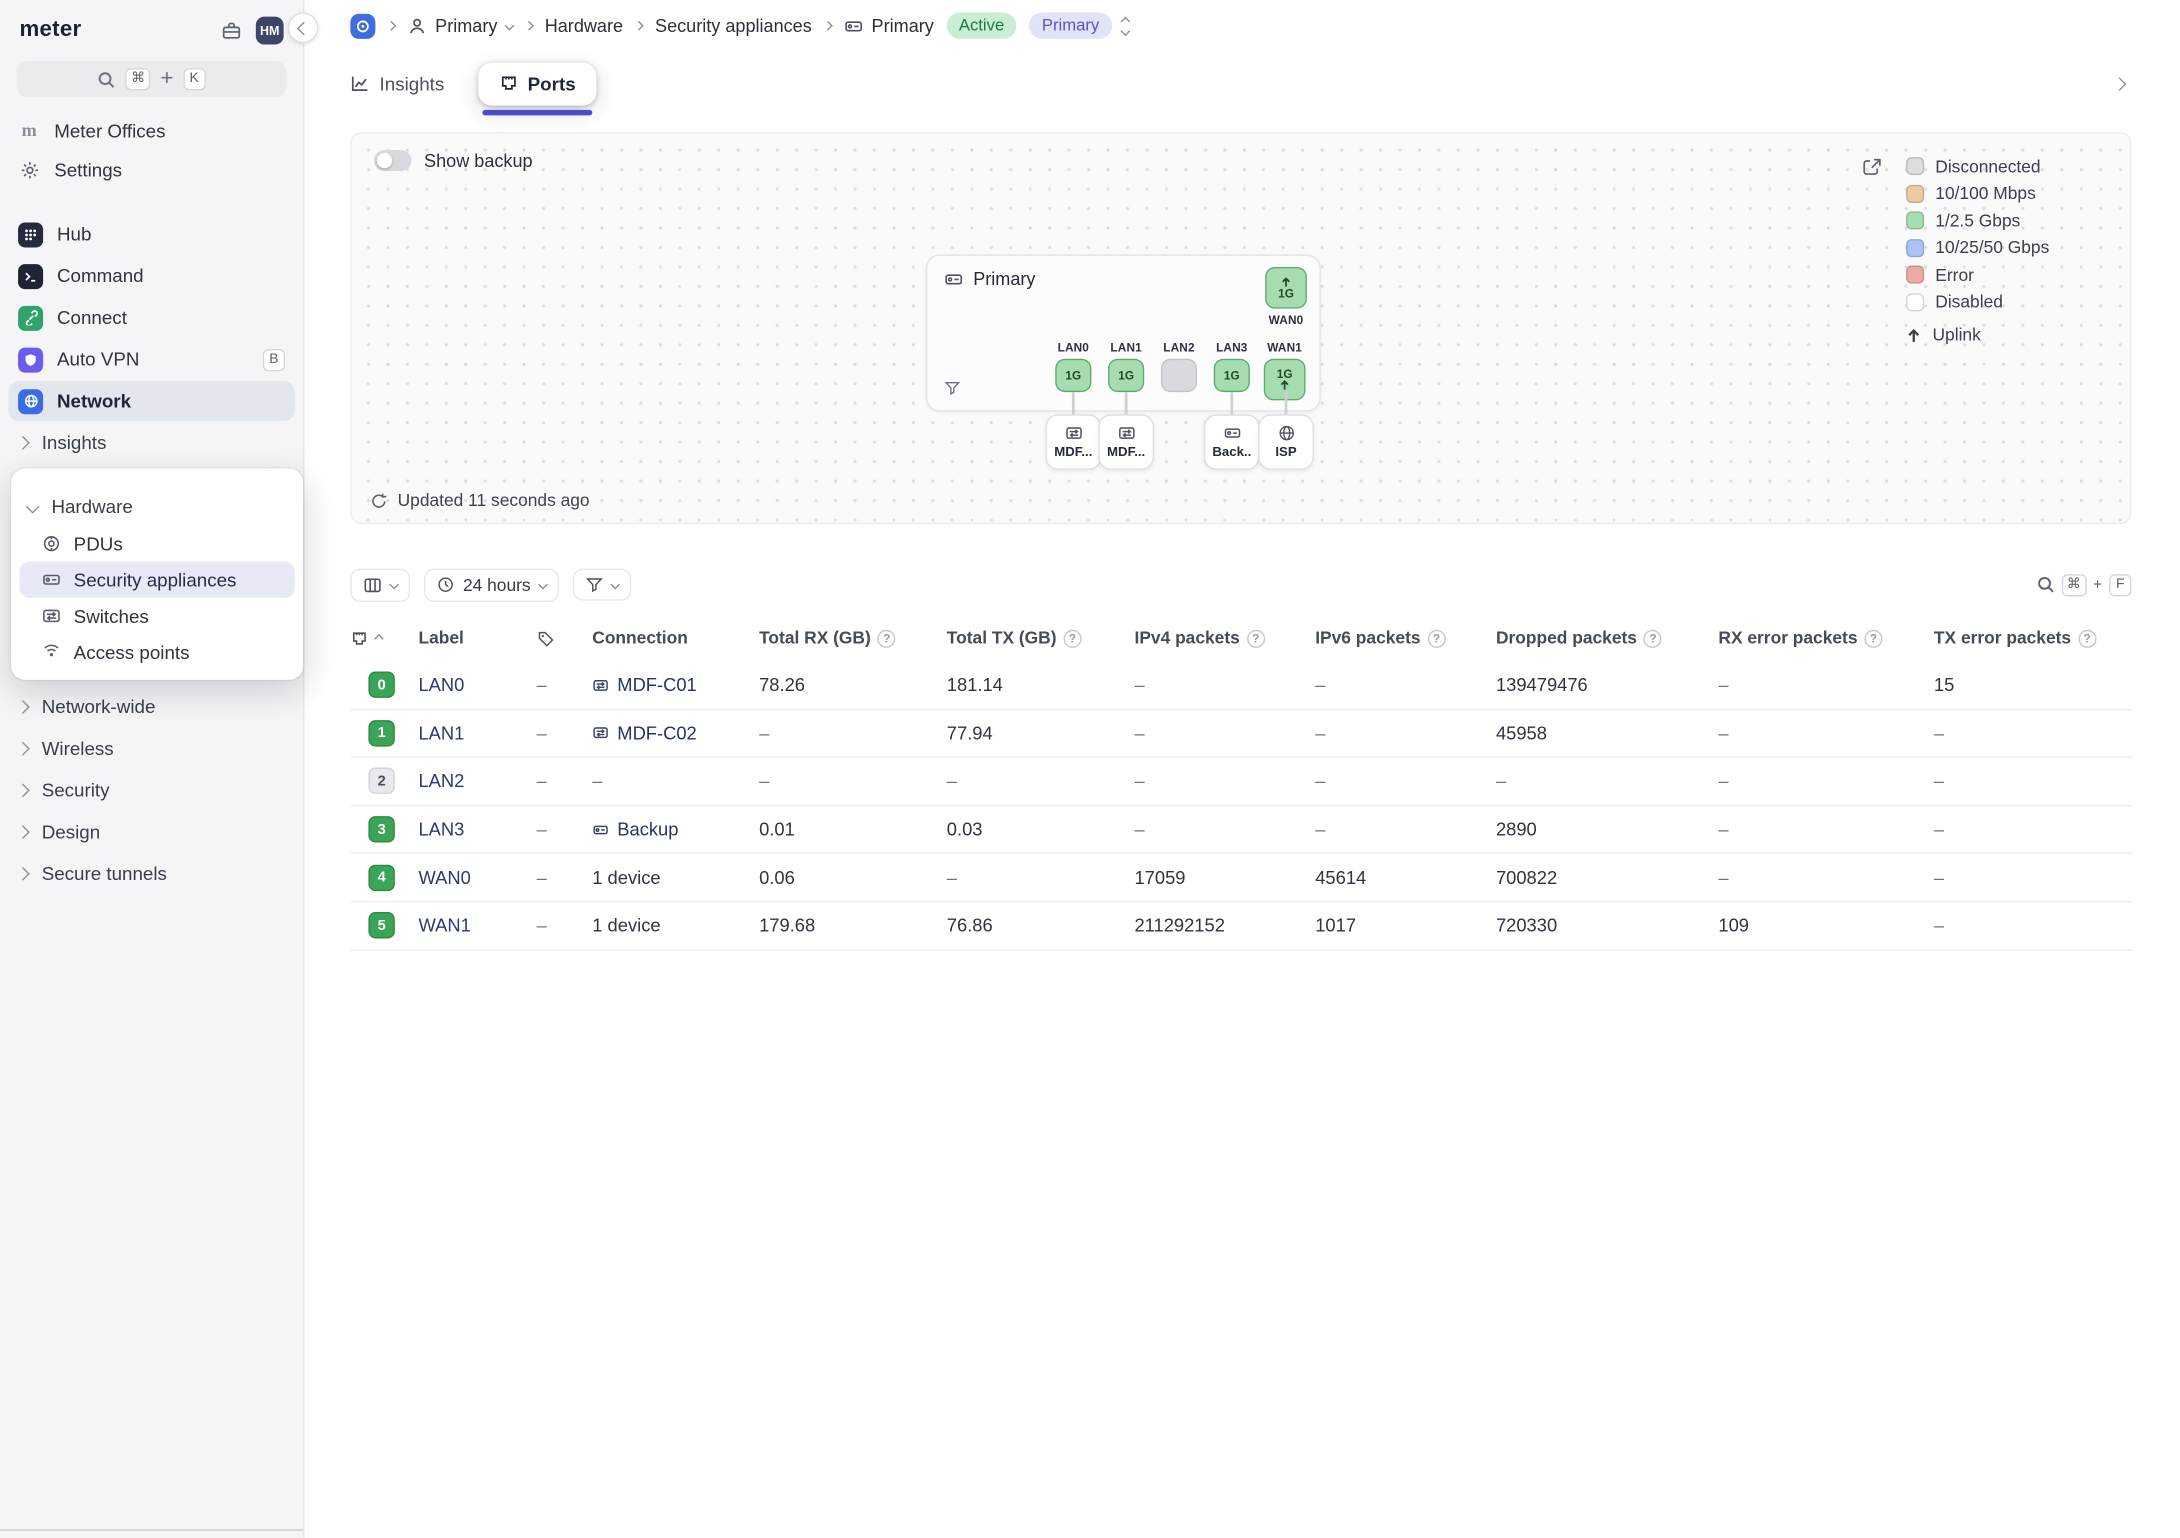 The height and width of the screenshot is (1538, 2180). What do you see at coordinates (1872, 167) in the screenshot?
I see `export-icon` at bounding box center [1872, 167].